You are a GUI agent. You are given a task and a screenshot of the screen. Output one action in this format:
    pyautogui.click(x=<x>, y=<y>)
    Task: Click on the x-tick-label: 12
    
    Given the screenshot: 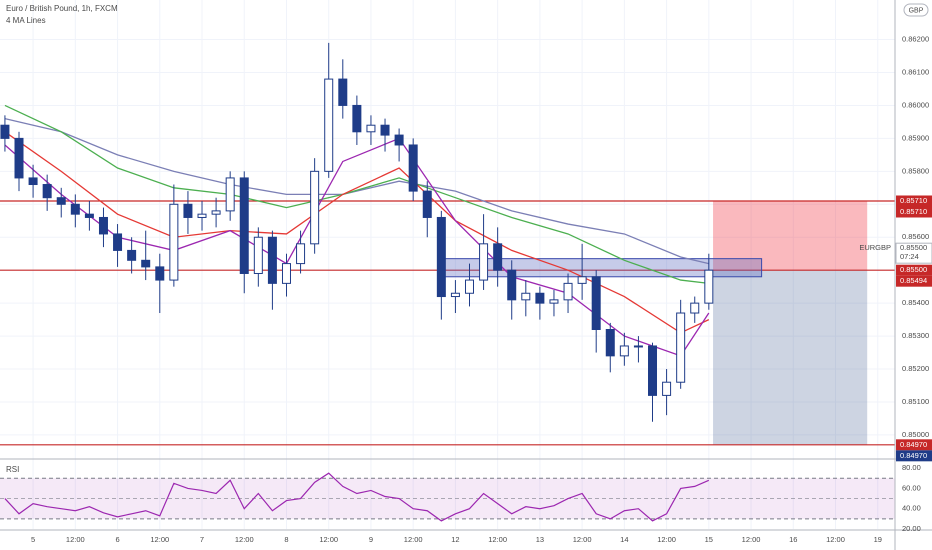 What is the action you would take?
    pyautogui.click(x=455, y=539)
    